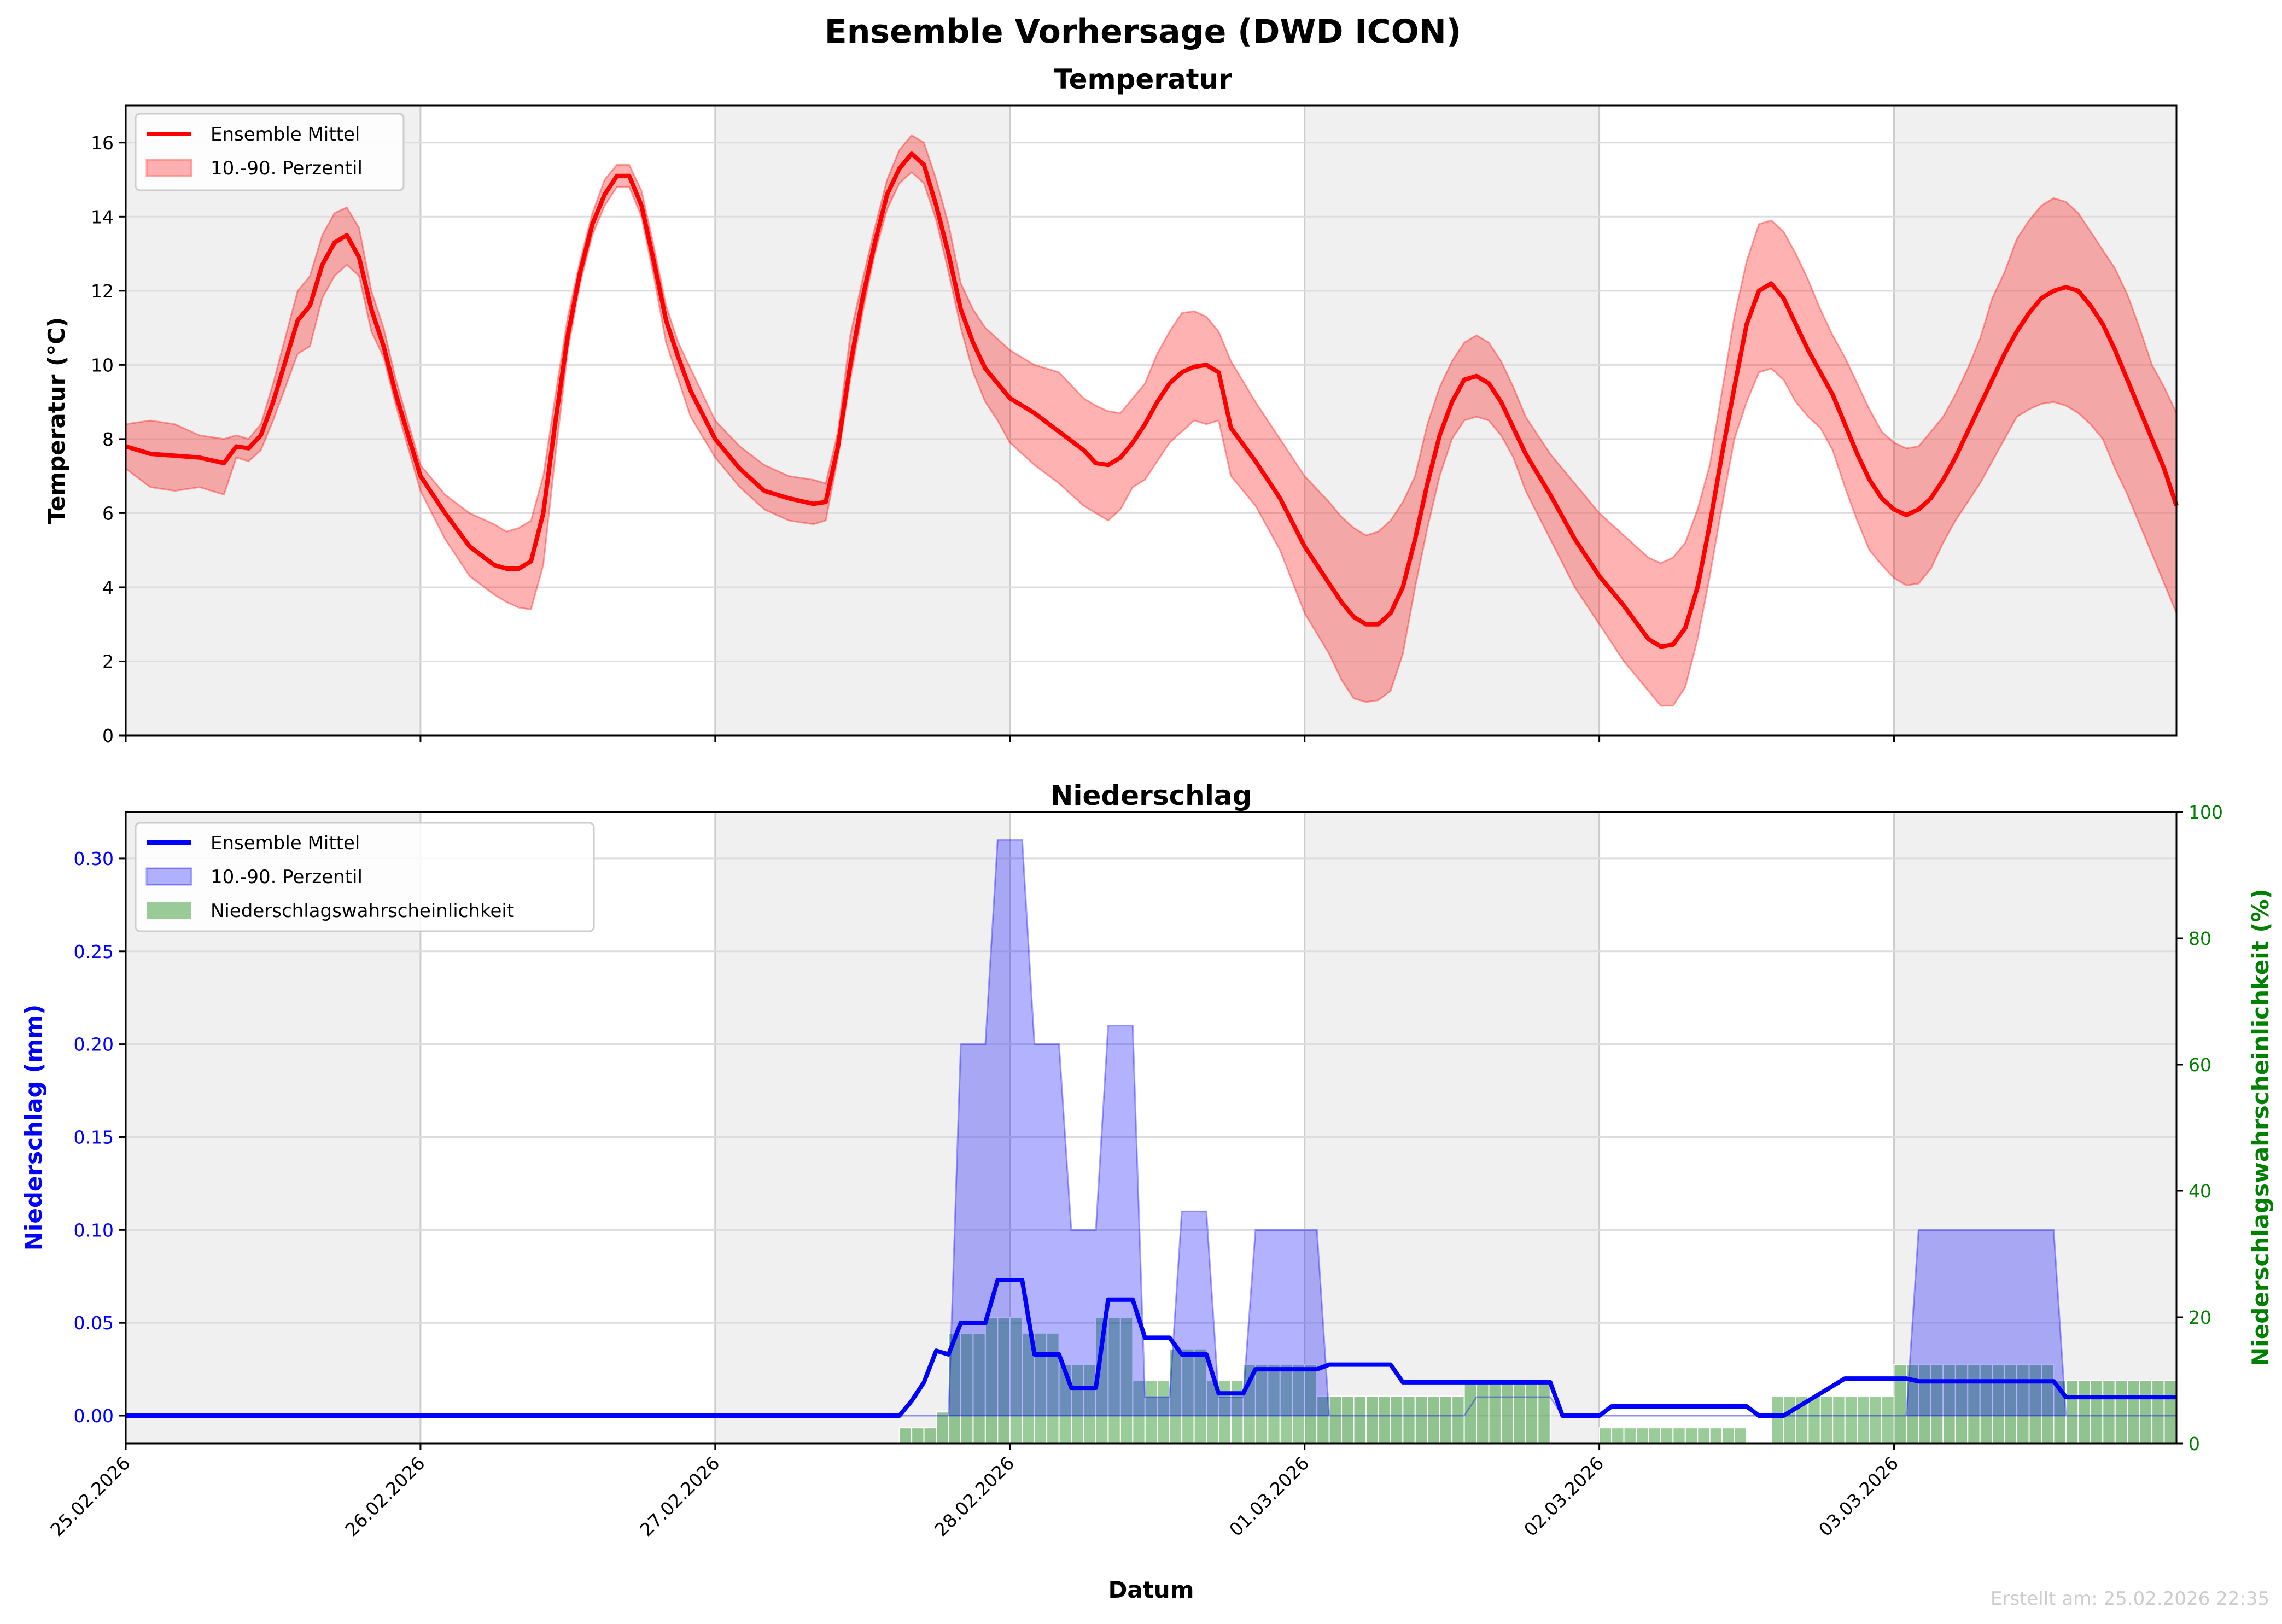  I want to click on temperature-y-tick-label: 0, so click(108, 735).